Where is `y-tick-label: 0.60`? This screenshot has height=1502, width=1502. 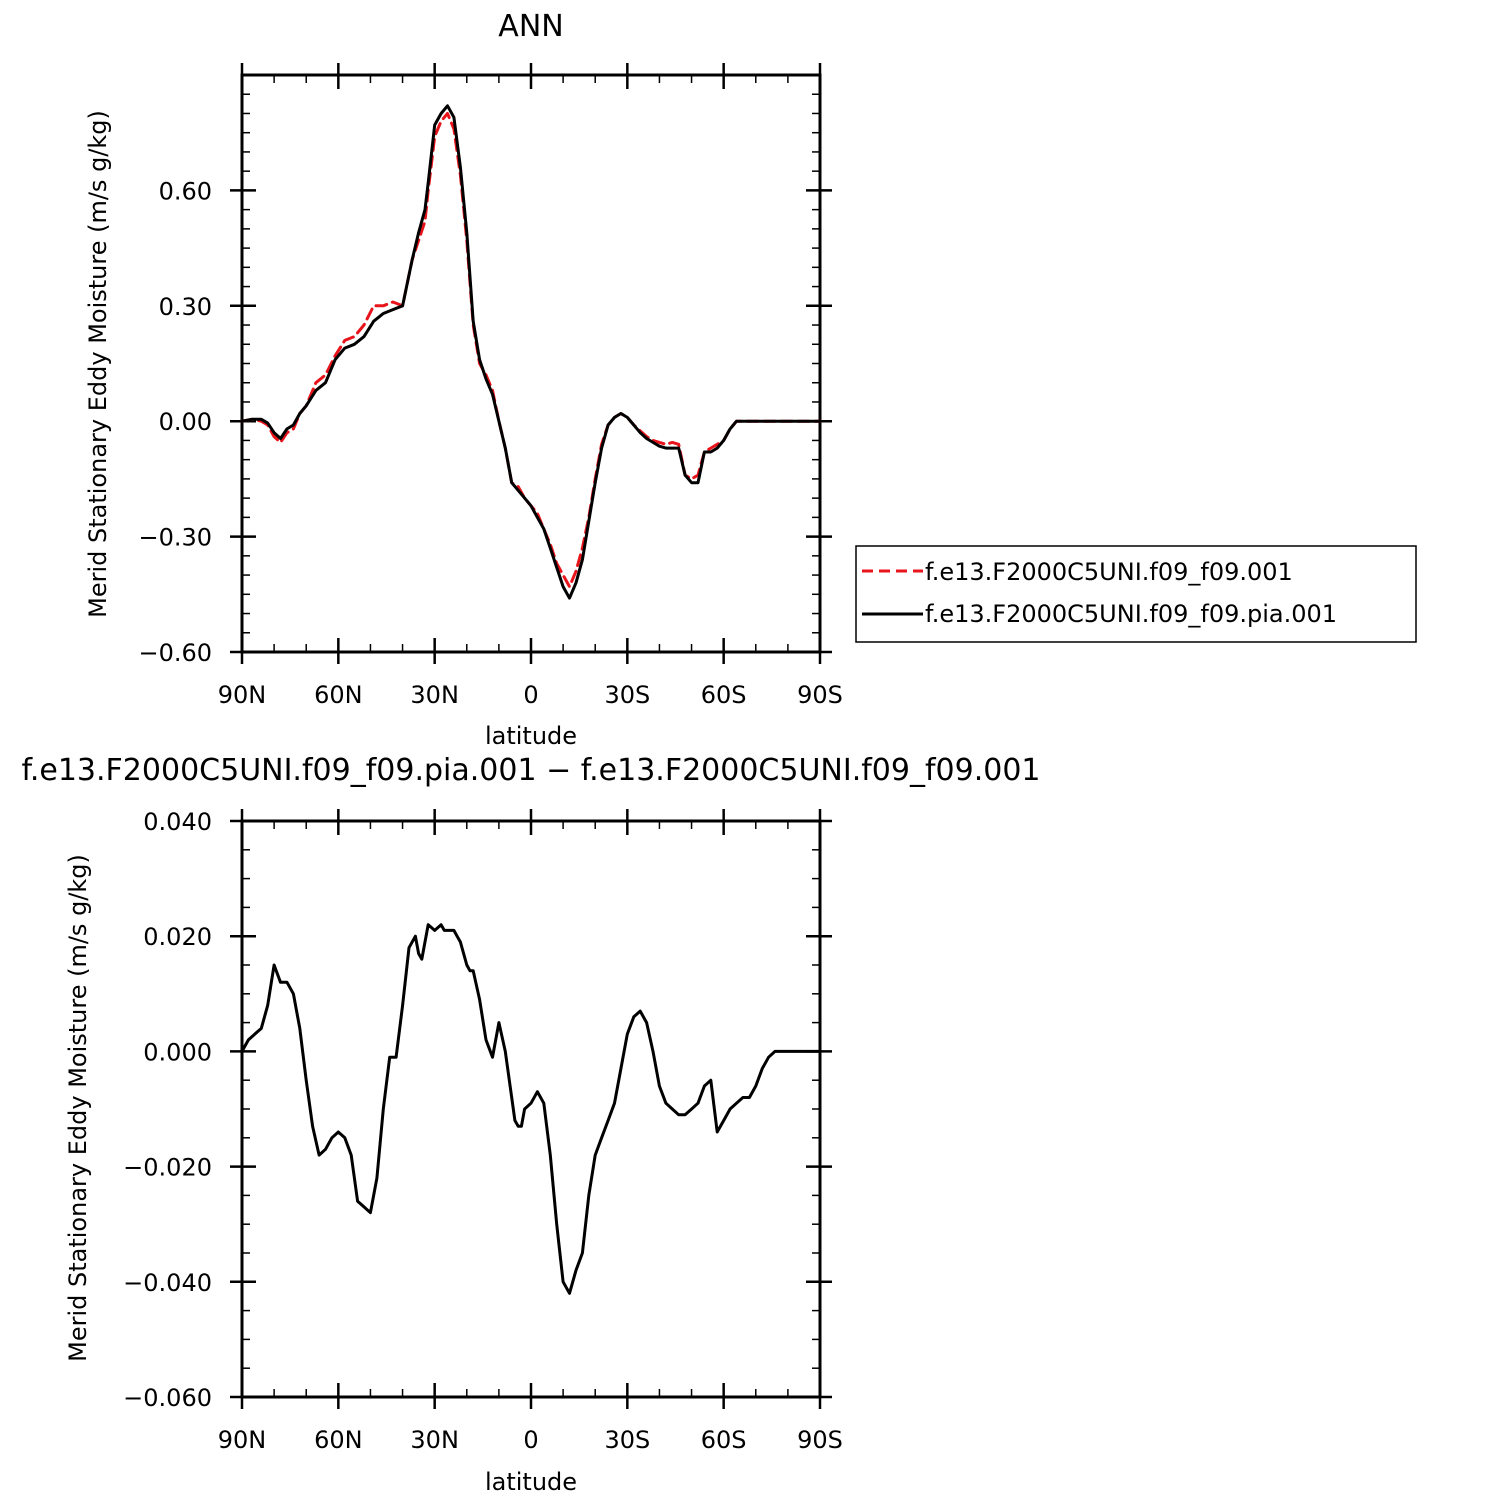 y-tick-label: 0.60 is located at coordinates (185, 191).